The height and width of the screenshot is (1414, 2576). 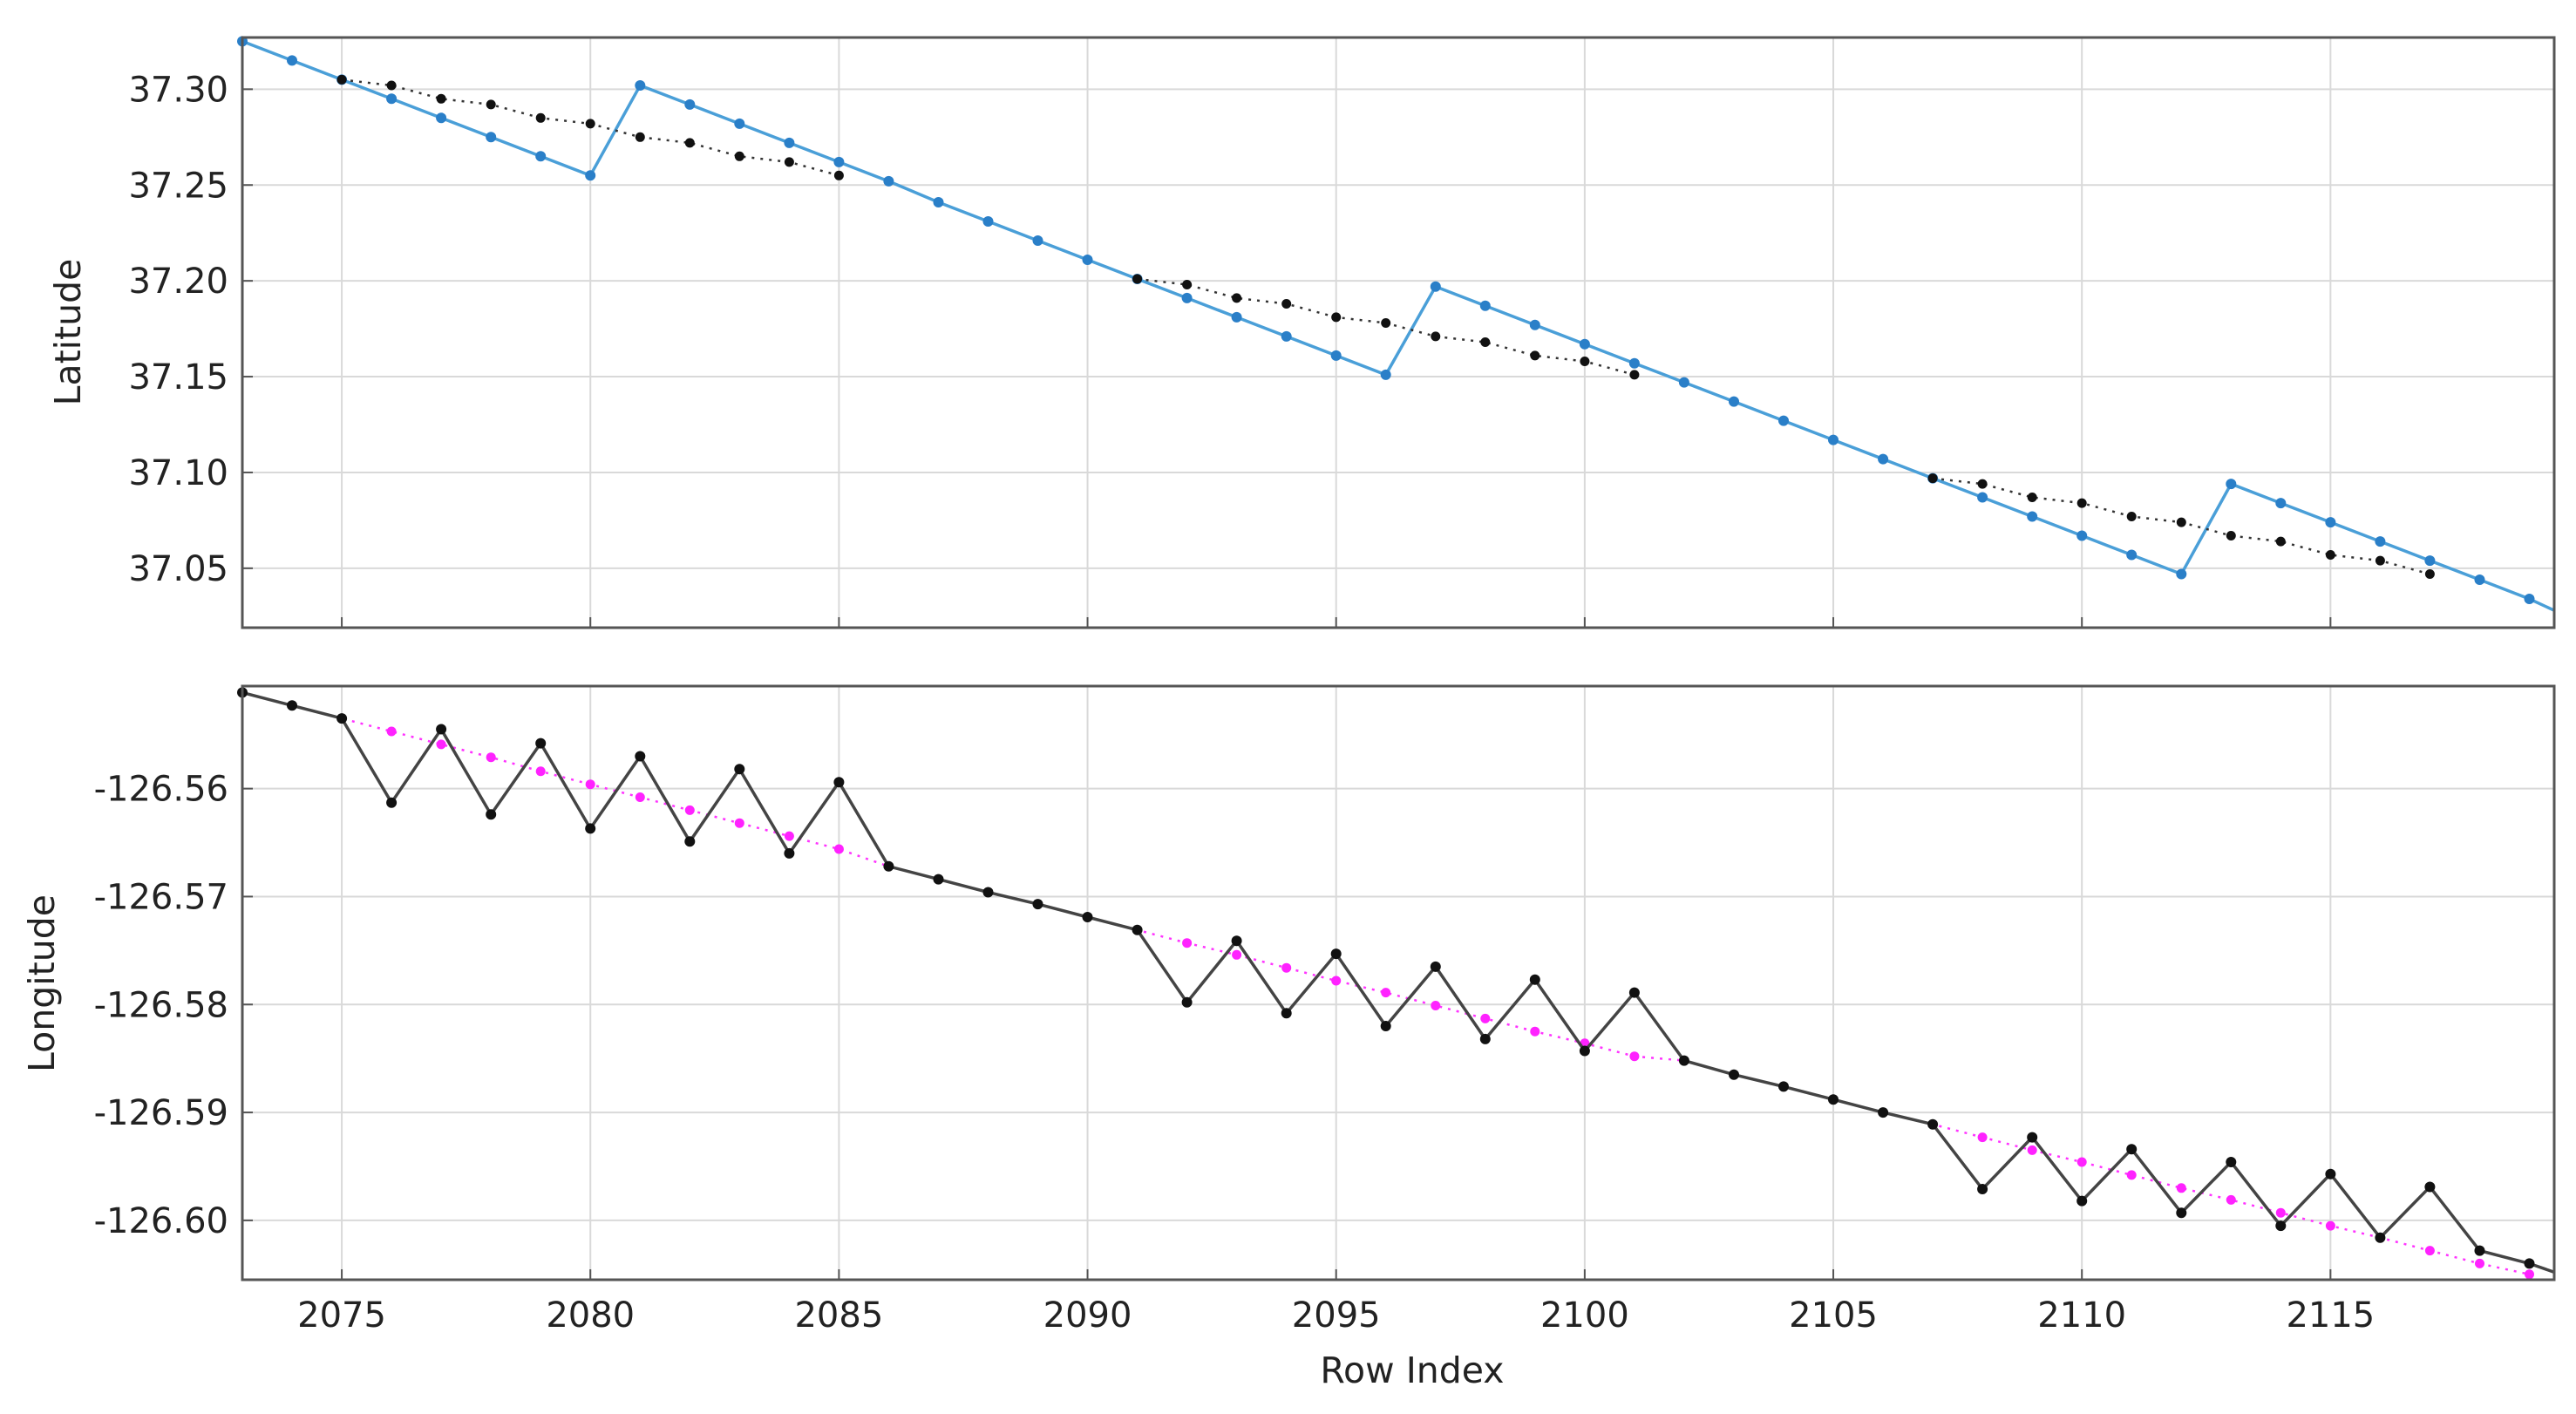 I want to click on y-tick-label: -126.59, so click(x=161, y=1113).